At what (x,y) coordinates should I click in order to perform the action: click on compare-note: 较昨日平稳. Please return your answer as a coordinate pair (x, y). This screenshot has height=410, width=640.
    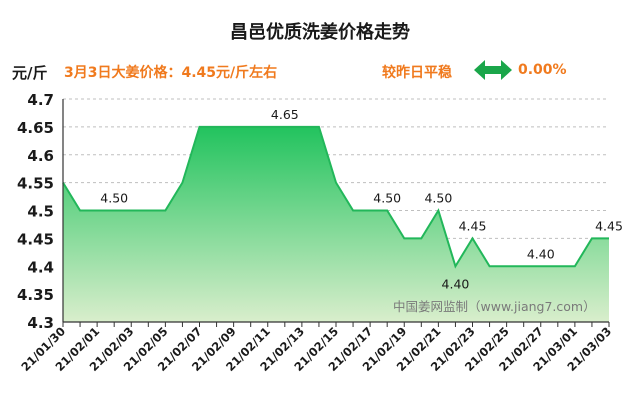
    Looking at the image, I should click on (417, 73).